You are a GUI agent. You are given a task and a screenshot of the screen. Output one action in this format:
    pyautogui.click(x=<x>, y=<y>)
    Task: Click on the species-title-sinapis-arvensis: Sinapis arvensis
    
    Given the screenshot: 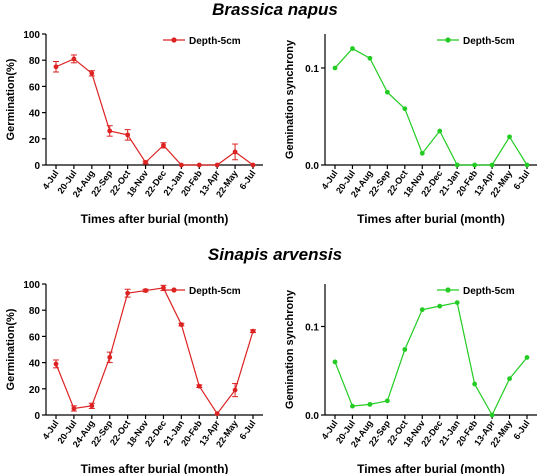 What is the action you would take?
    pyautogui.click(x=275, y=254)
    